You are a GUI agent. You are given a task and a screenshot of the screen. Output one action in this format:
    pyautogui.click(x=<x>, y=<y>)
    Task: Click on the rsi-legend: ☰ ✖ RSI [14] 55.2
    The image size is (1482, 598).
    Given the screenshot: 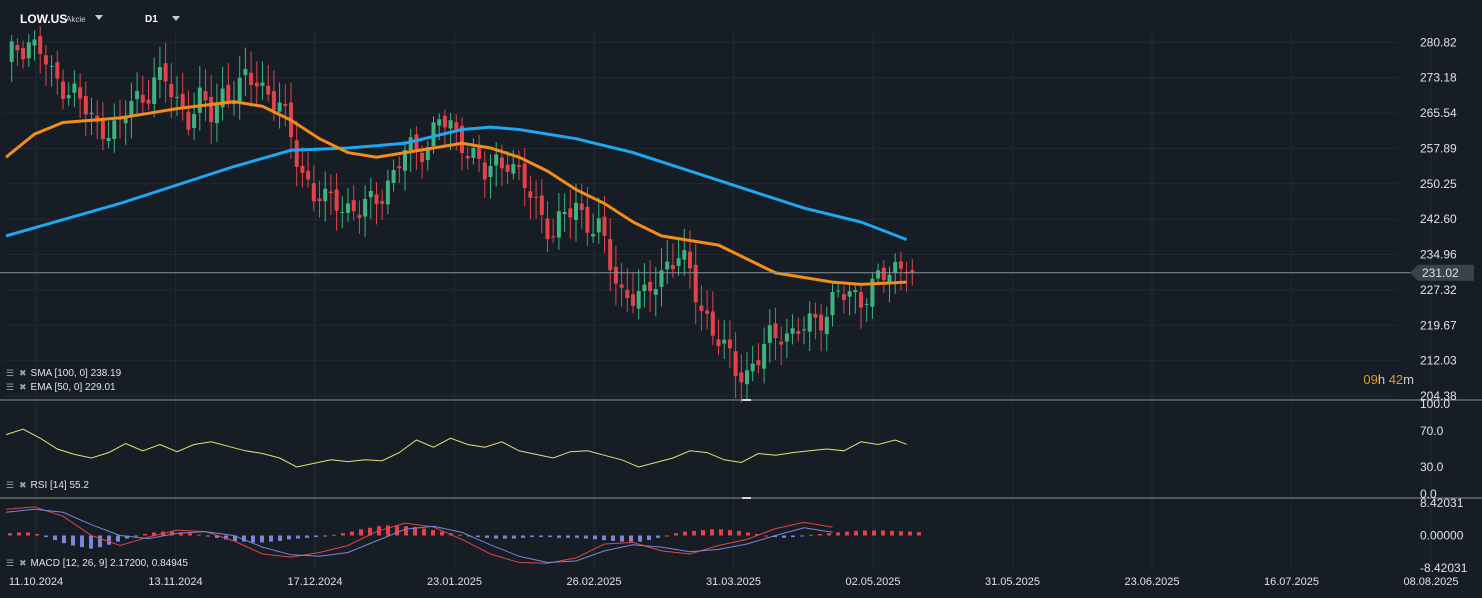 What is the action you would take?
    pyautogui.click(x=47, y=485)
    